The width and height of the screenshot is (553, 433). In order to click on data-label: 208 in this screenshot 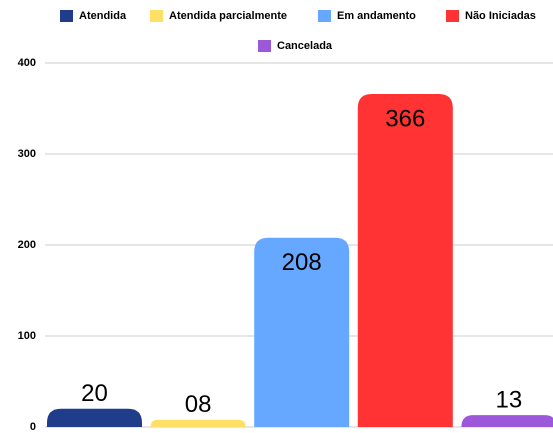, I will do `click(302, 262)`.